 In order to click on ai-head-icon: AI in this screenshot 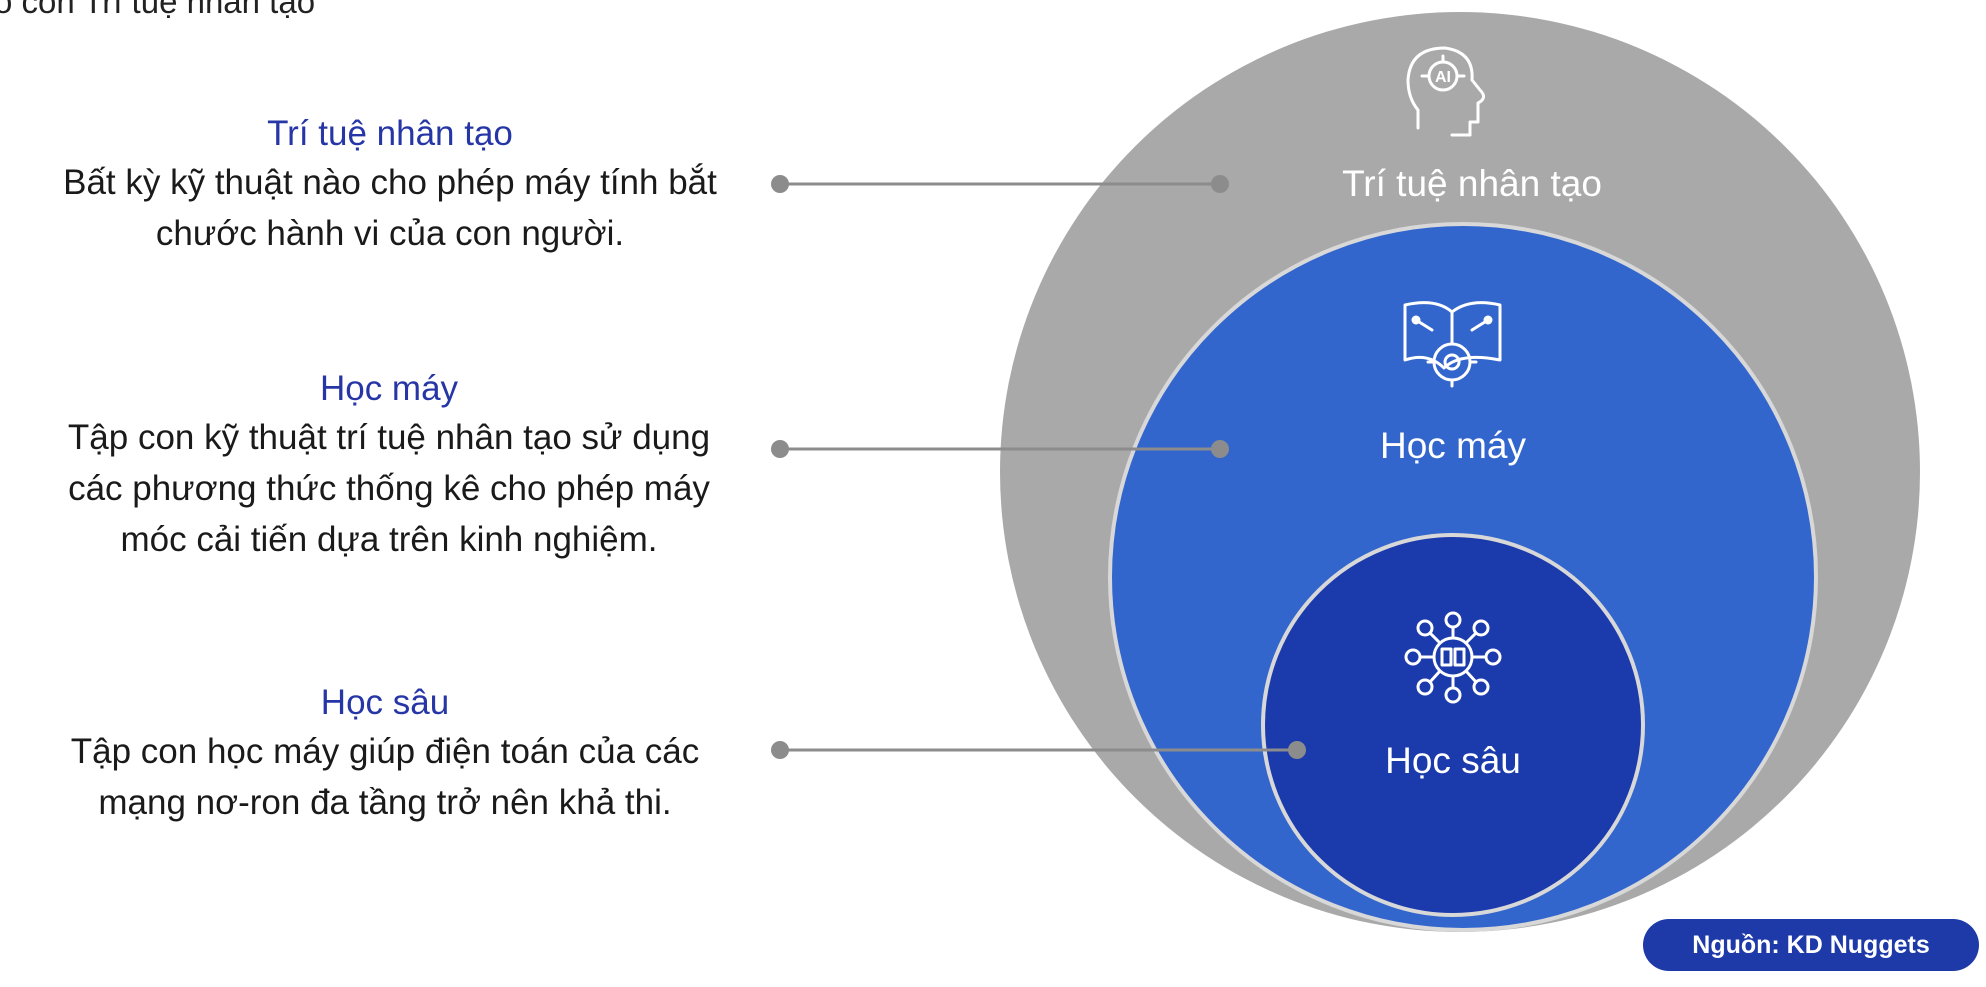, I will do `click(1445, 91)`.